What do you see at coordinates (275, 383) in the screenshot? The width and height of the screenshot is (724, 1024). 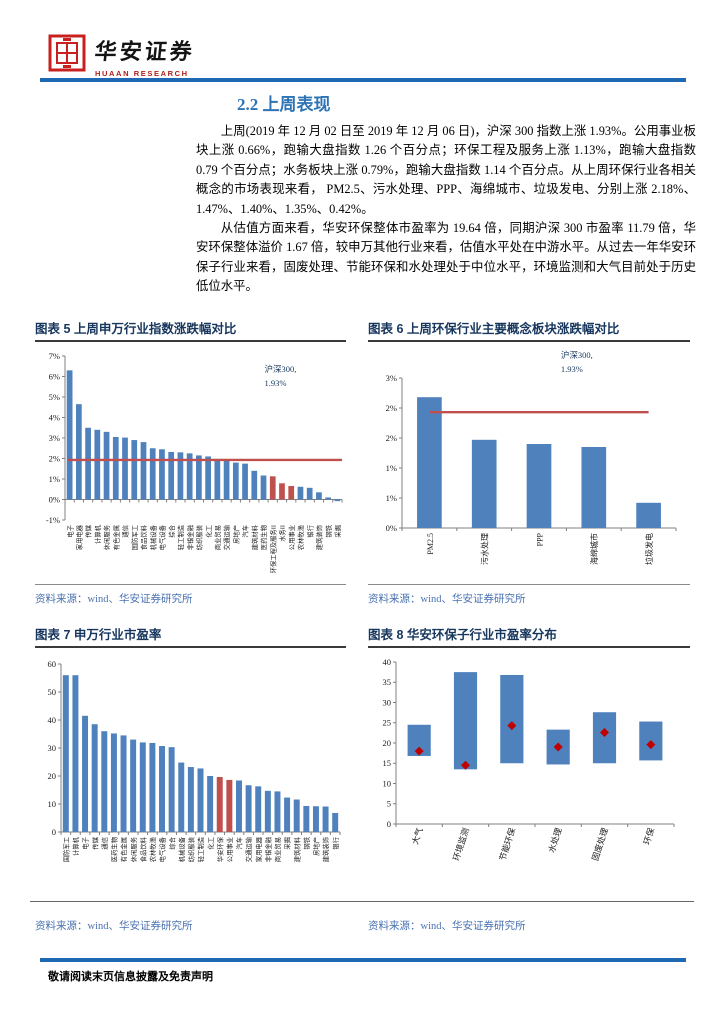 I see `svg-text: 1.93%` at bounding box center [275, 383].